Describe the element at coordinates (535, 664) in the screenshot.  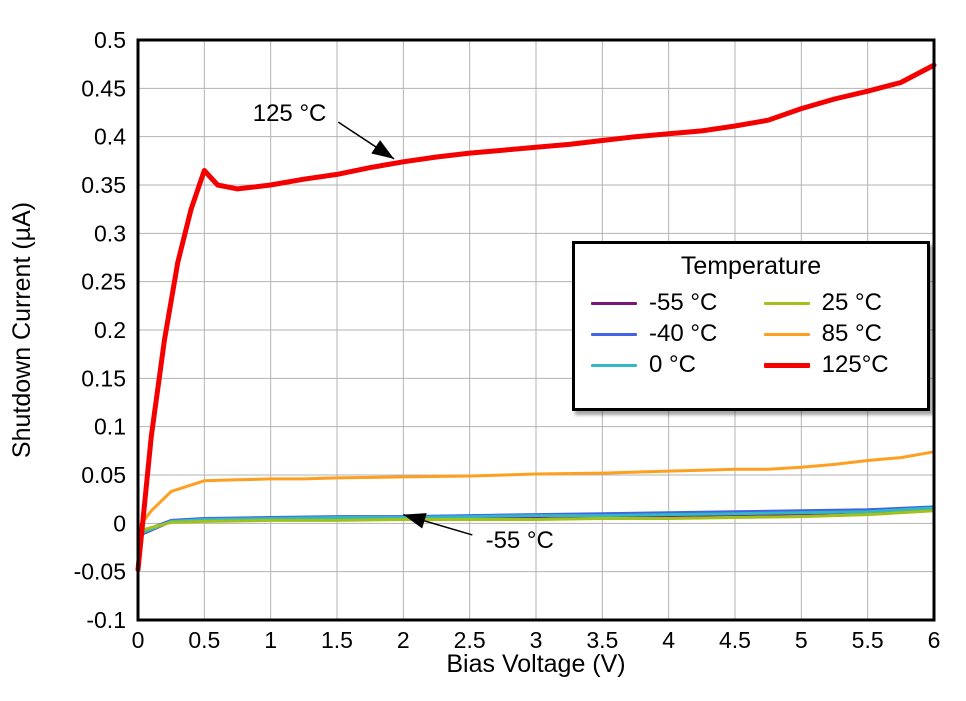
I see `x-axis-title: Bias Voltage (V)` at that location.